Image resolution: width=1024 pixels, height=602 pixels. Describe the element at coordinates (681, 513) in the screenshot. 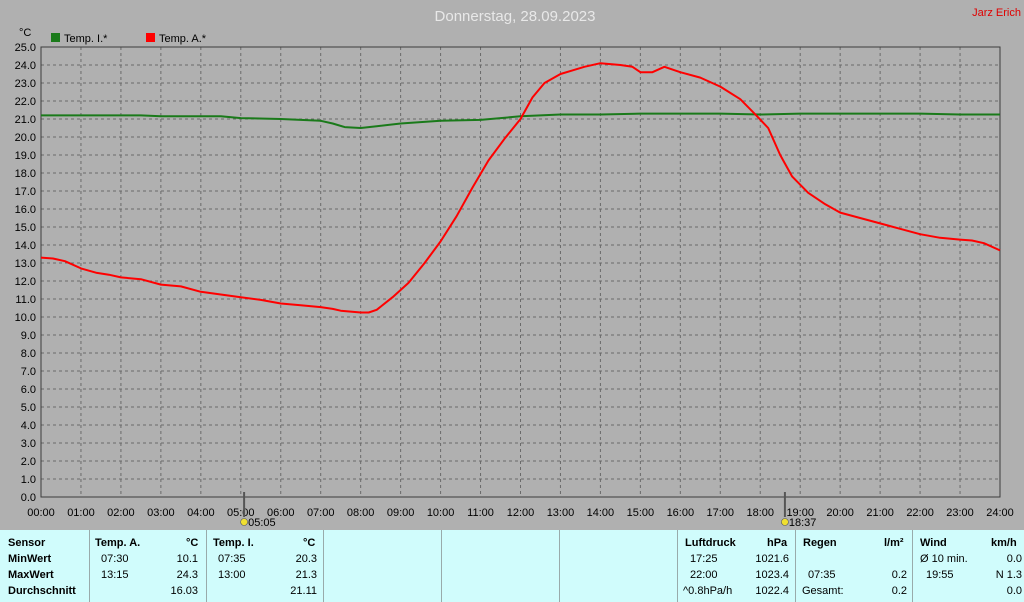

I see `x-tick-label: 16:00` at that location.